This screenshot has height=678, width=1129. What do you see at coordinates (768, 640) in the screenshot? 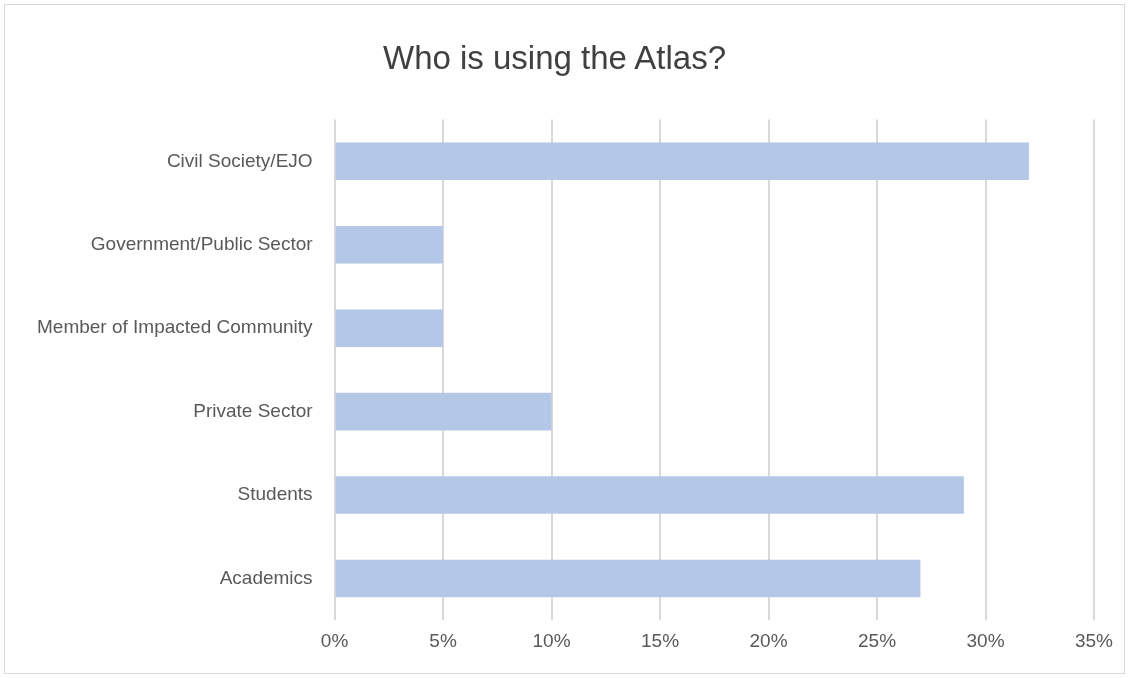
I see `x-tick-label: 20%` at bounding box center [768, 640].